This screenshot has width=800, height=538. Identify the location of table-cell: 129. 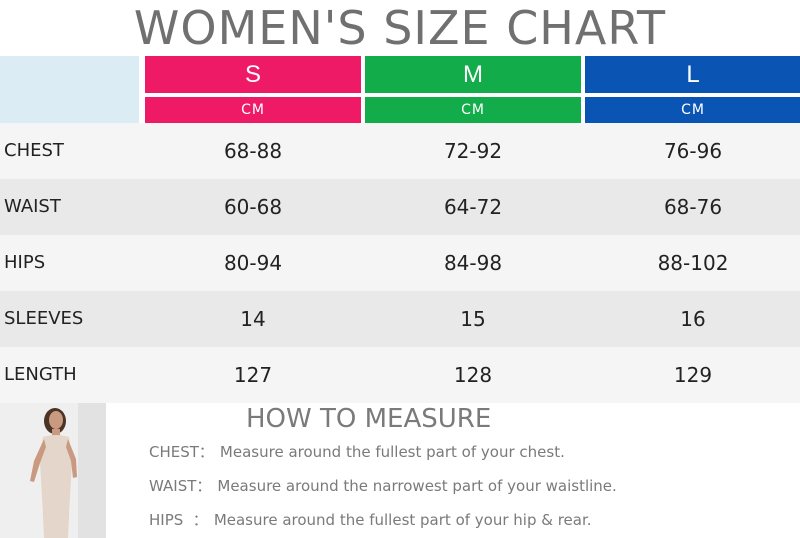
(693, 375).